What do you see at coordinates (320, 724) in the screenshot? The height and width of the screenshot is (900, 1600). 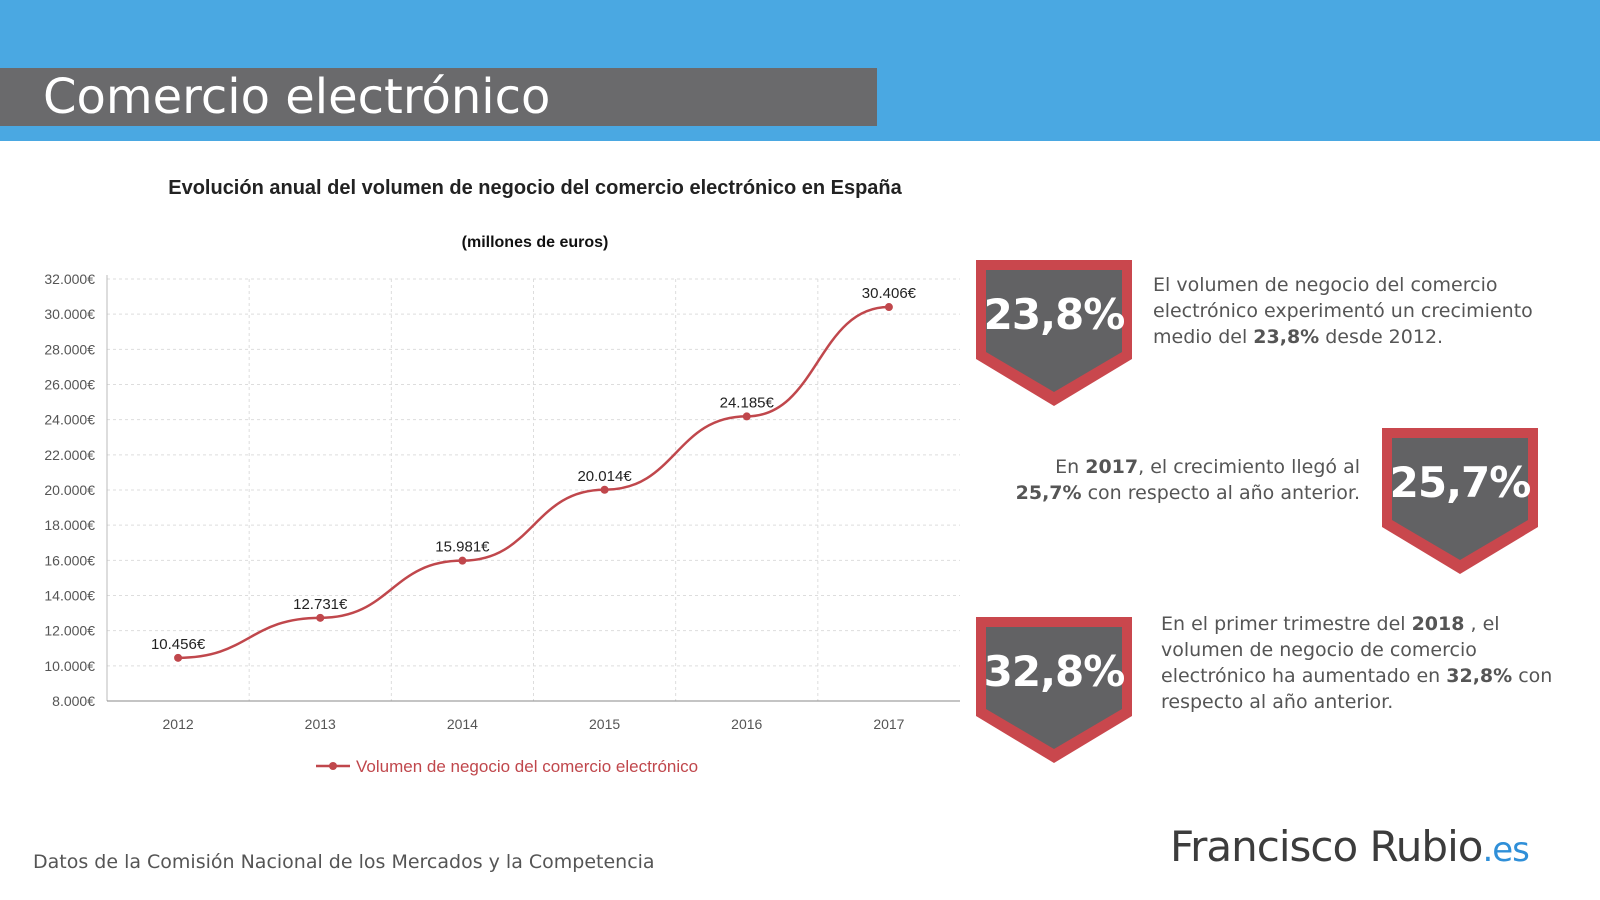 I see `x-tick-label: 2013` at bounding box center [320, 724].